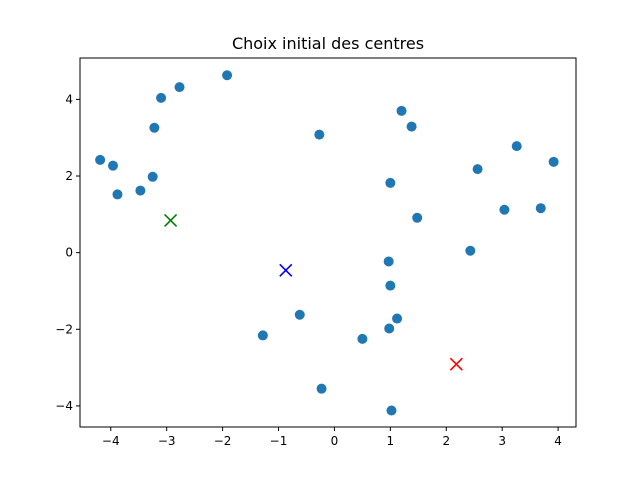  Describe the element at coordinates (502, 441) in the screenshot. I see `x-tick-label: 3` at that location.